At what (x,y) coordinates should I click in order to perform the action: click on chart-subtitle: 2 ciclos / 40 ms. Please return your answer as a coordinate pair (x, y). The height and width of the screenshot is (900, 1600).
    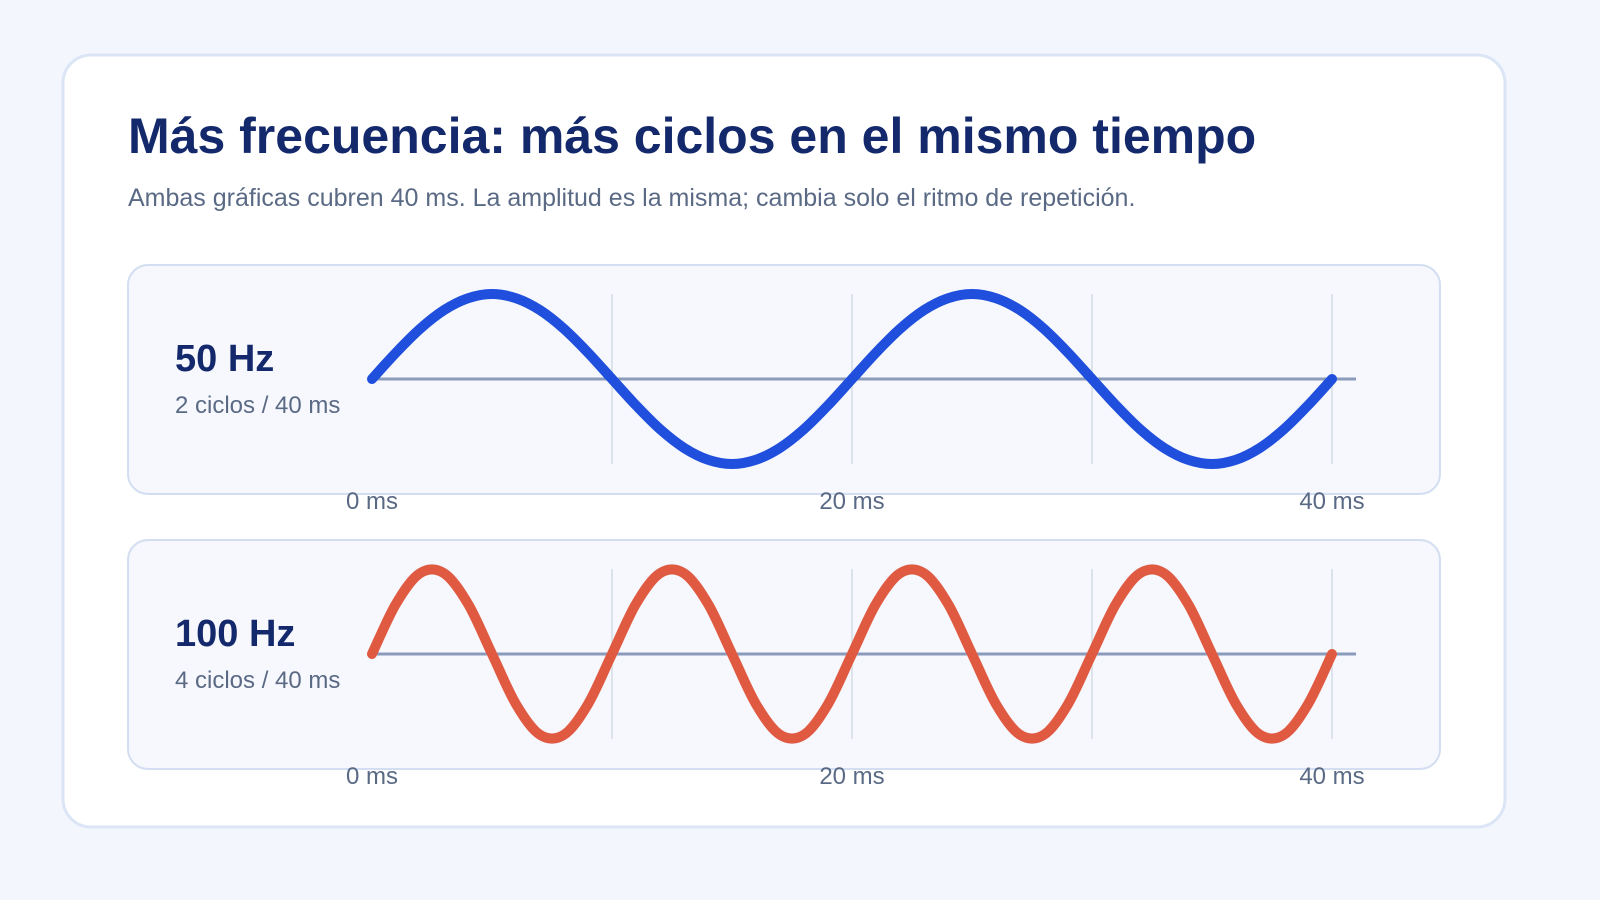
    Looking at the image, I should click on (257, 405).